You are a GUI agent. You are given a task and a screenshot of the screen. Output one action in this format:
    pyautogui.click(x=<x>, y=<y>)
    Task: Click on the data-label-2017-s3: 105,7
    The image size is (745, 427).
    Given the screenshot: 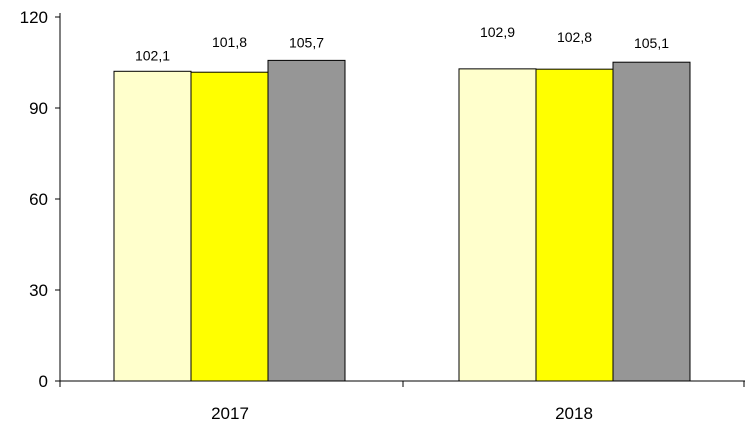 What is the action you would take?
    pyautogui.click(x=306, y=42)
    